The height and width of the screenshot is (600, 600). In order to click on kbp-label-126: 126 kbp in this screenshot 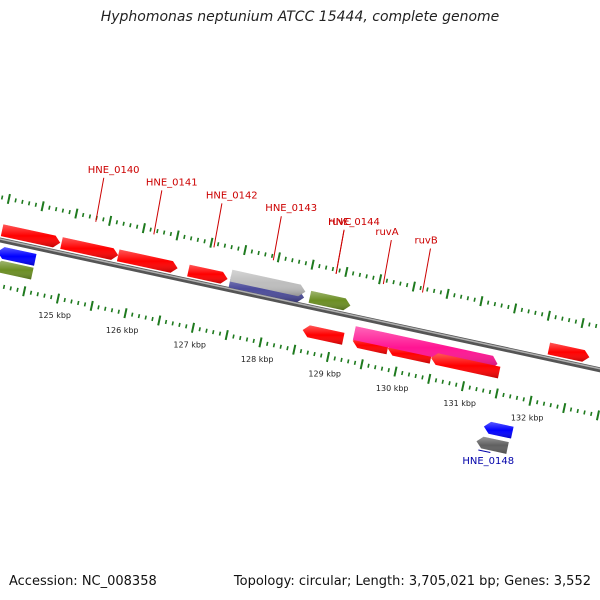, I will do `click(122, 330)`.